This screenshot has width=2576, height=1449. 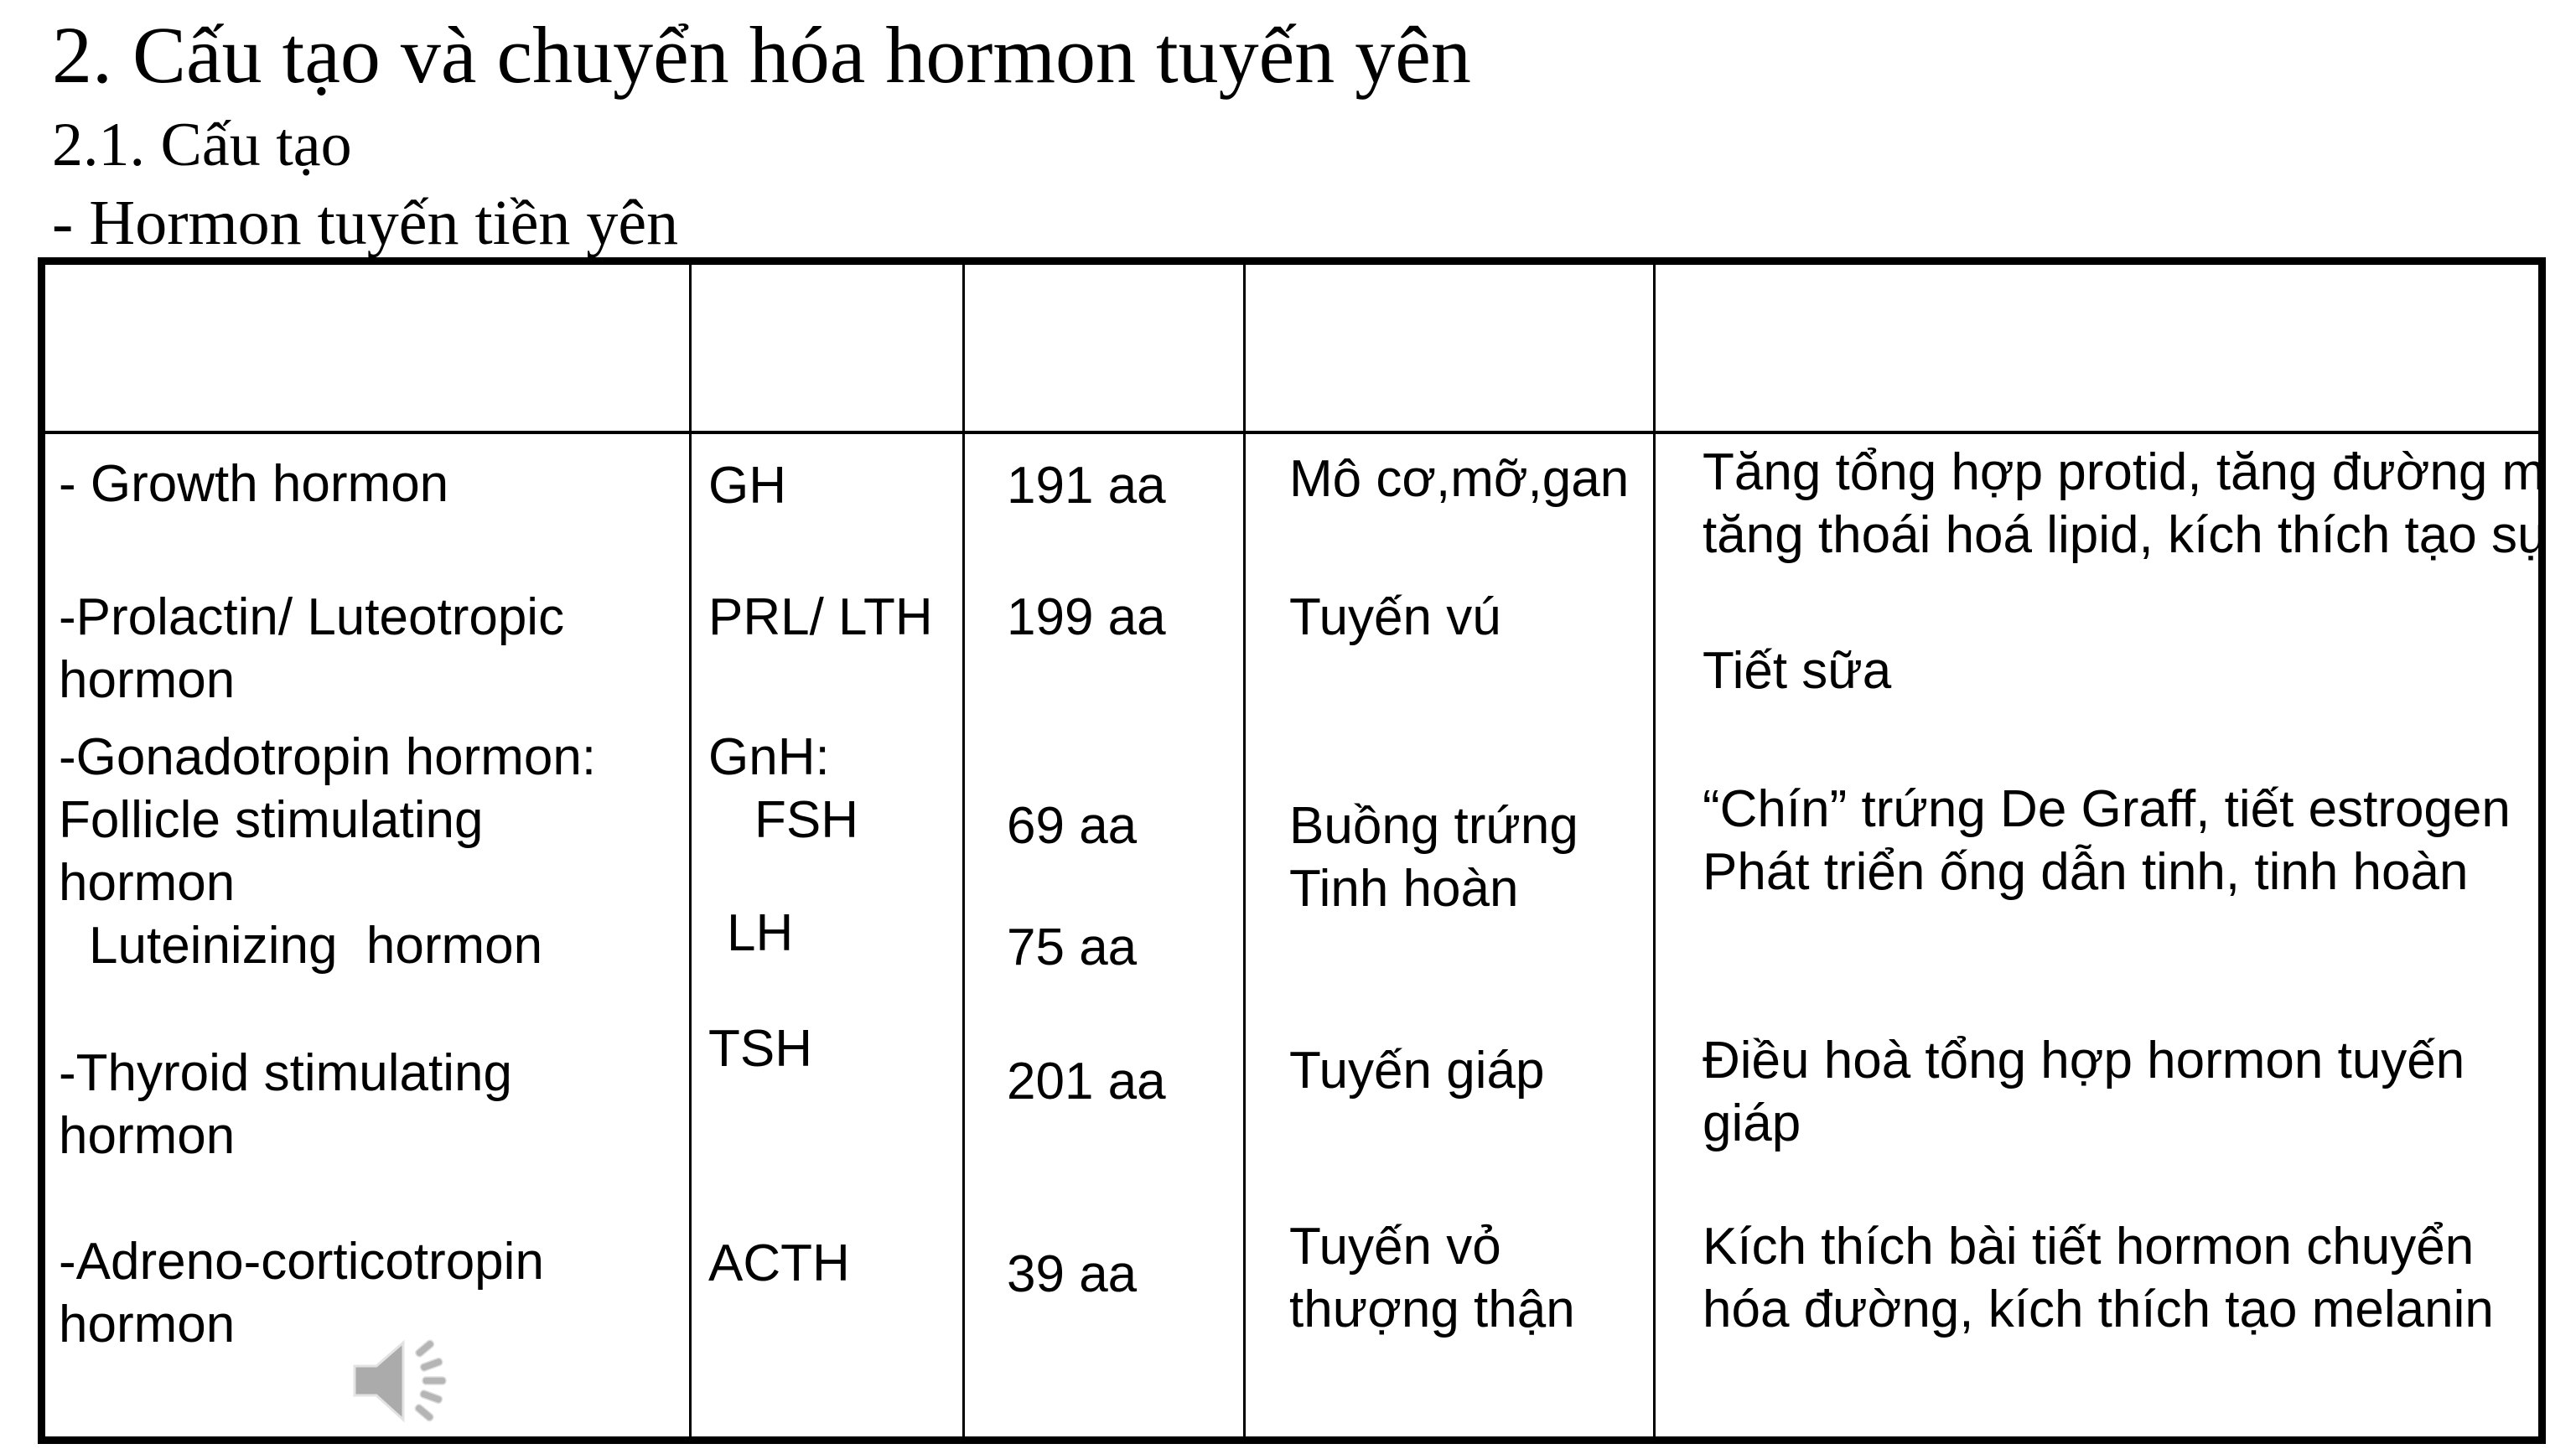 I want to click on gnh-effect-line1: “Chín” trứng De Graff, tiết estrogen, so click(x=2107, y=809).